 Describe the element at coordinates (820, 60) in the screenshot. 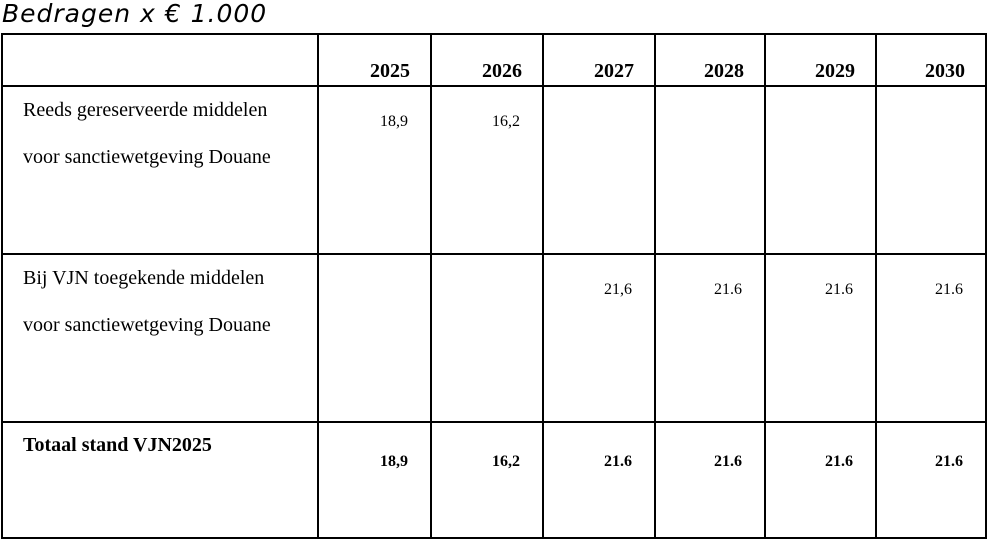

I see `header-cell: 2029` at that location.